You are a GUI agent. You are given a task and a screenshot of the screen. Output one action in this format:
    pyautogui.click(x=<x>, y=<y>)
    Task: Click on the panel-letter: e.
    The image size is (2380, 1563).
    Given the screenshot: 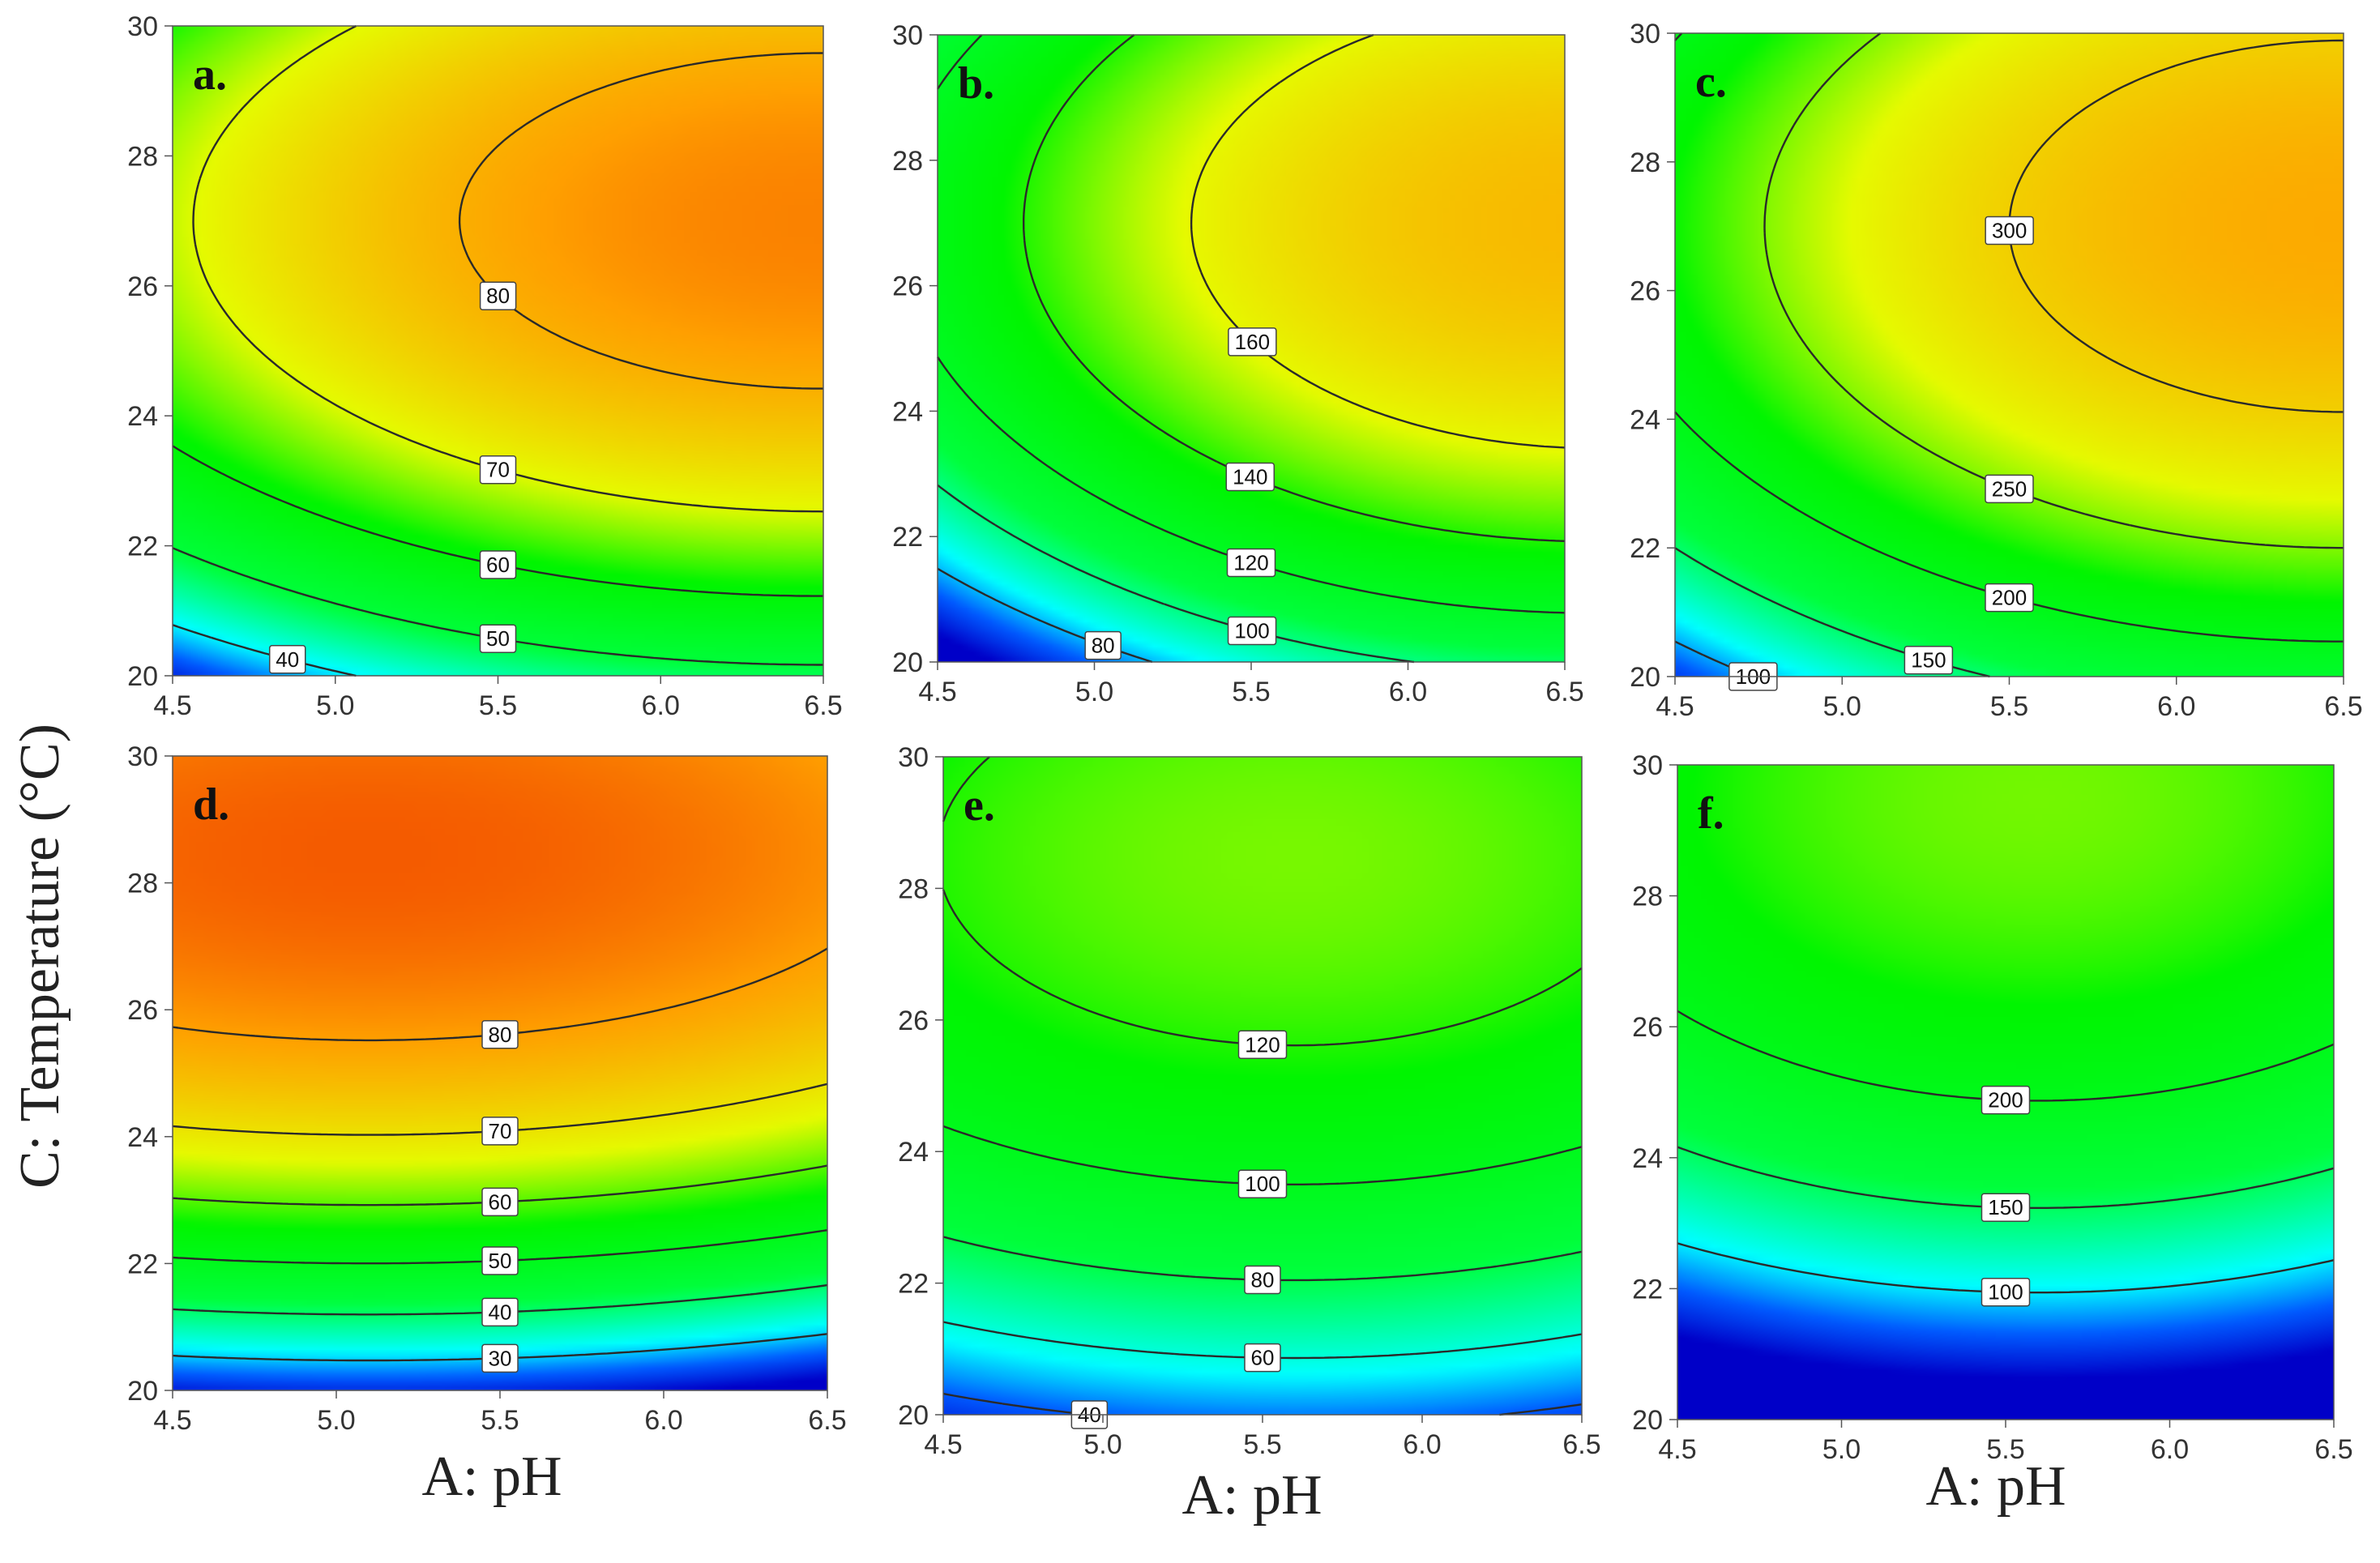 What is the action you would take?
    pyautogui.click(x=979, y=805)
    